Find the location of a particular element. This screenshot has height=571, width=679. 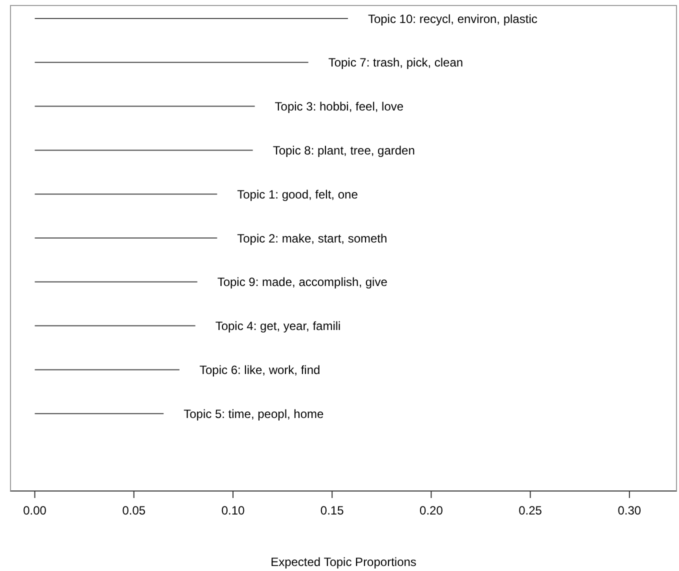

y-tick-label: Topic 5: time, peopl, home is located at coordinates (254, 413).